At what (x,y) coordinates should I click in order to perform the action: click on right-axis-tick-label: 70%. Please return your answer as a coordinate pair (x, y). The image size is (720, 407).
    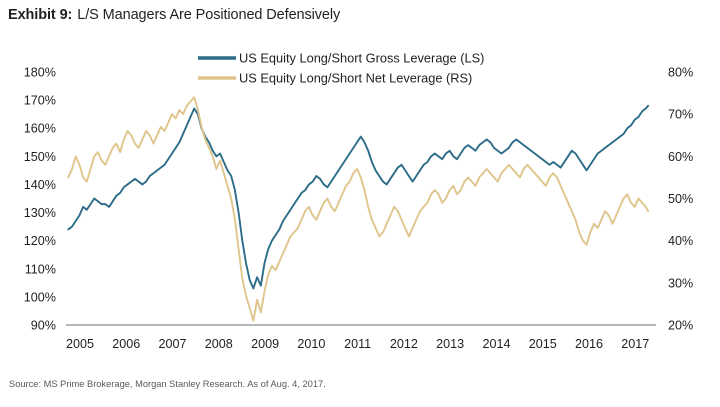
    Looking at the image, I should click on (680, 115).